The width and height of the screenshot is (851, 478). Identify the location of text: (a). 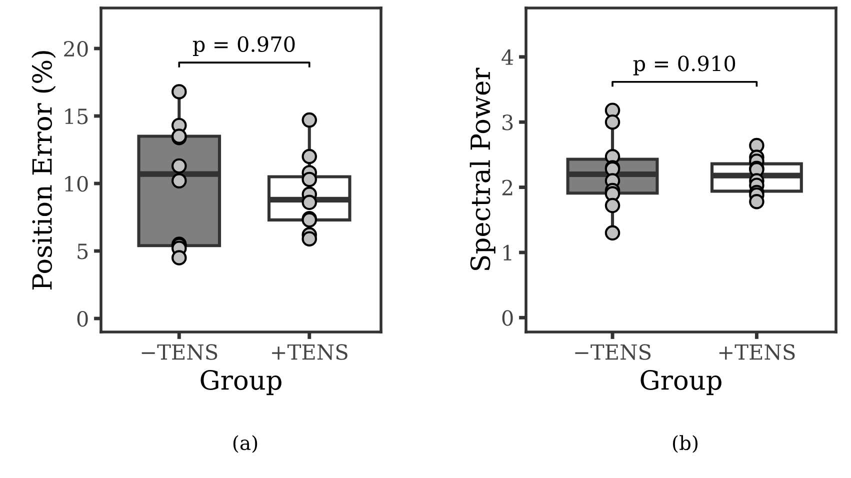
(245, 444).